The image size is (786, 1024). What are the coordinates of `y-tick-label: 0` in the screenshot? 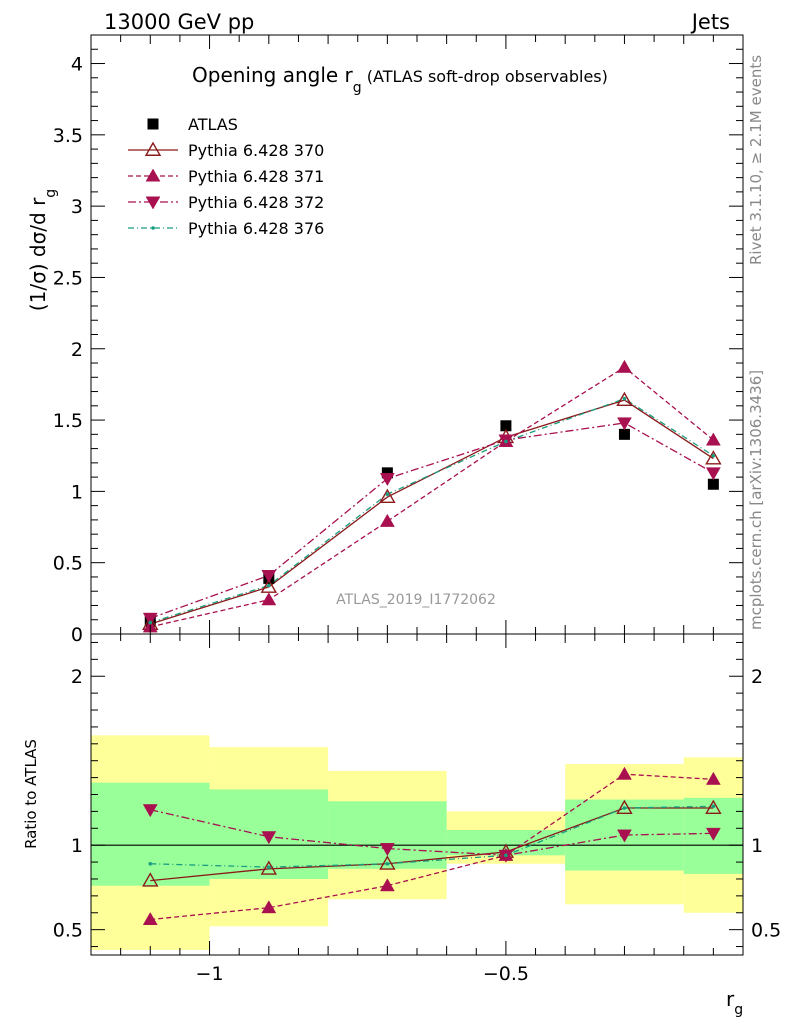 It's located at (77, 635).